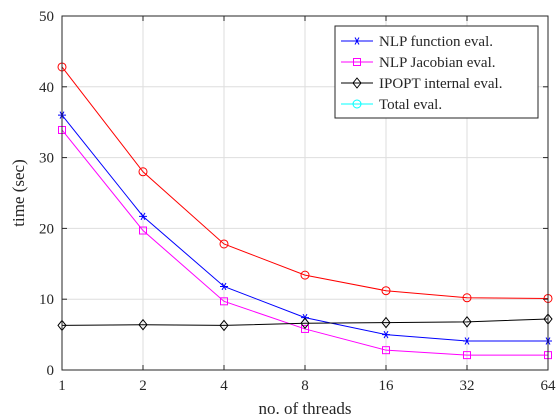  I want to click on x-tick-label: 16, so click(387, 386).